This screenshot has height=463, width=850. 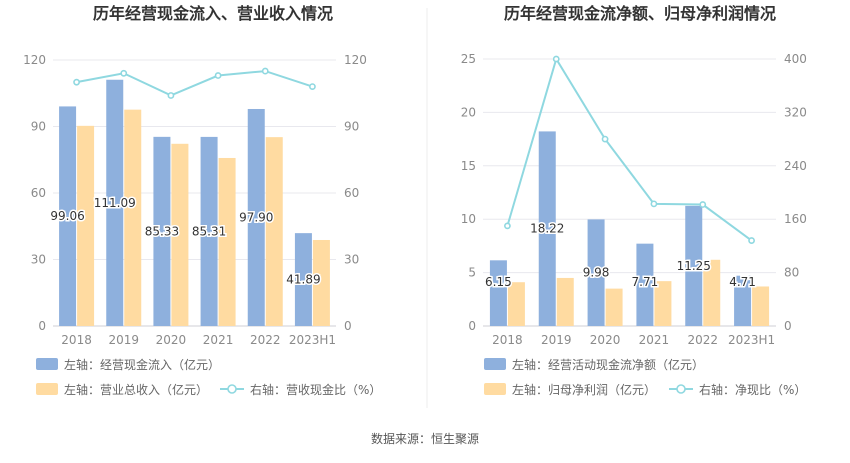 I want to click on bar-data-label: 7.71, so click(x=645, y=282).